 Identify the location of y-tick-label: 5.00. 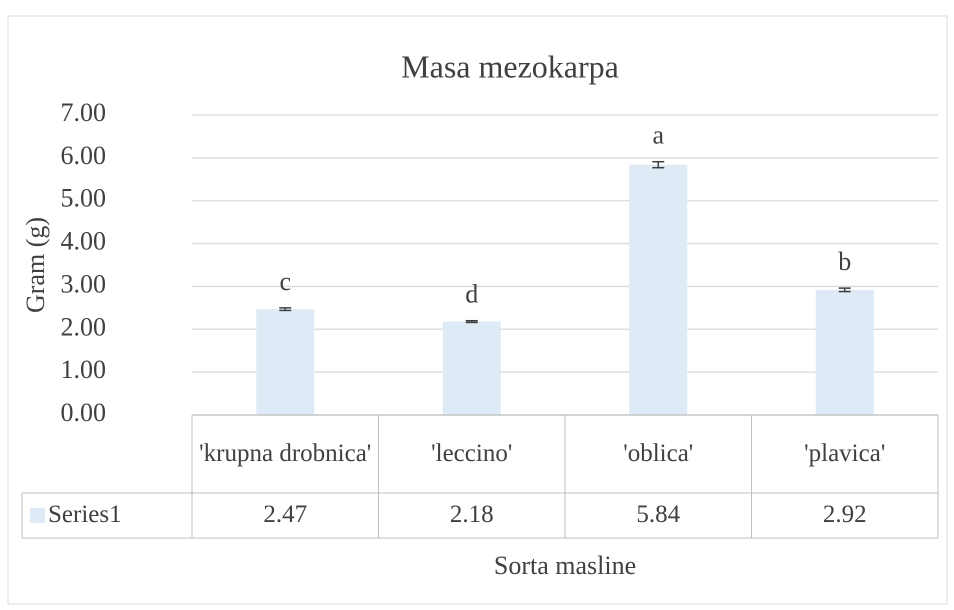
(84, 198).